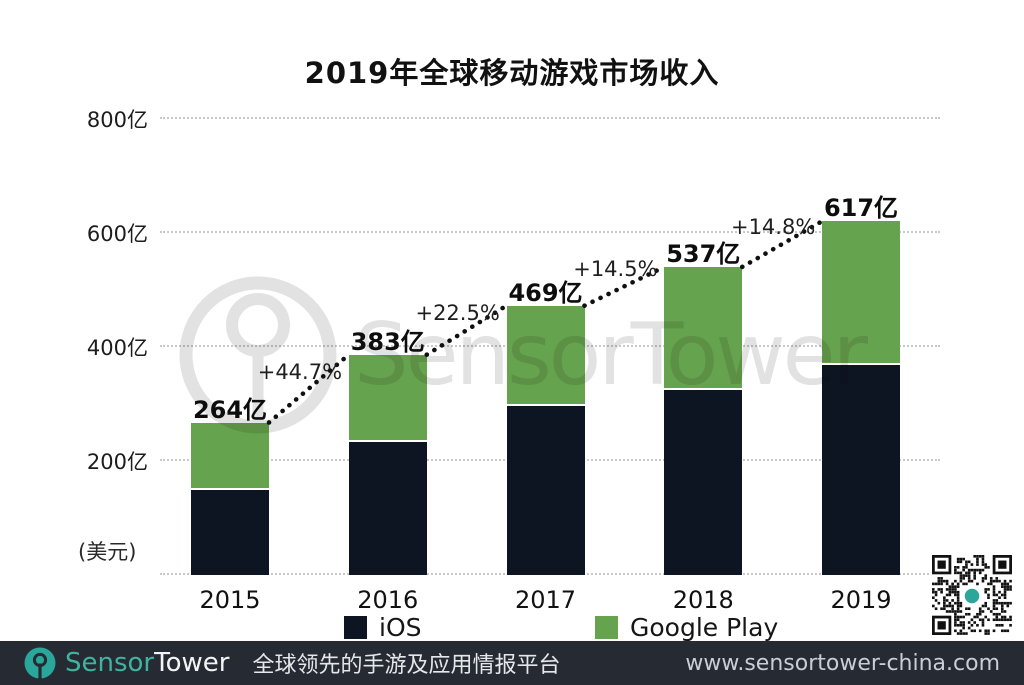  I want to click on chart-title: 2019年全球移动游戏市场收入, so click(512, 73).